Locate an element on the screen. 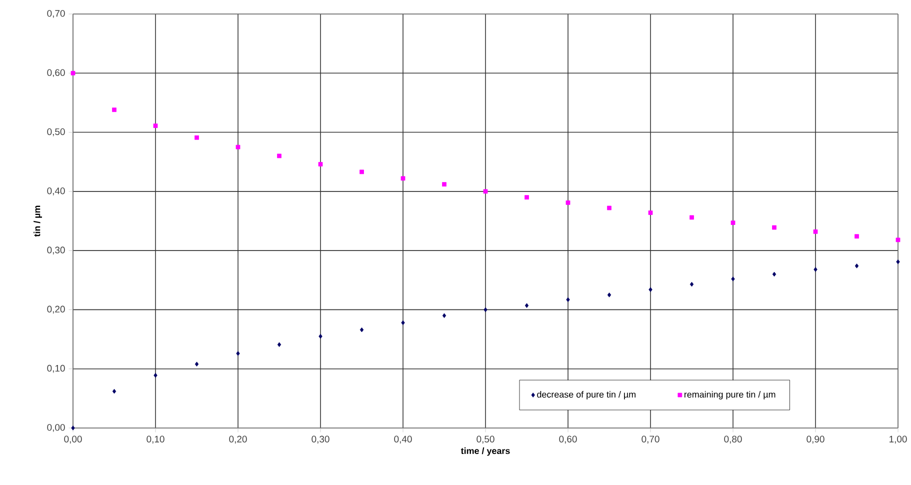  x-tick-label: 0,40 is located at coordinates (403, 440).